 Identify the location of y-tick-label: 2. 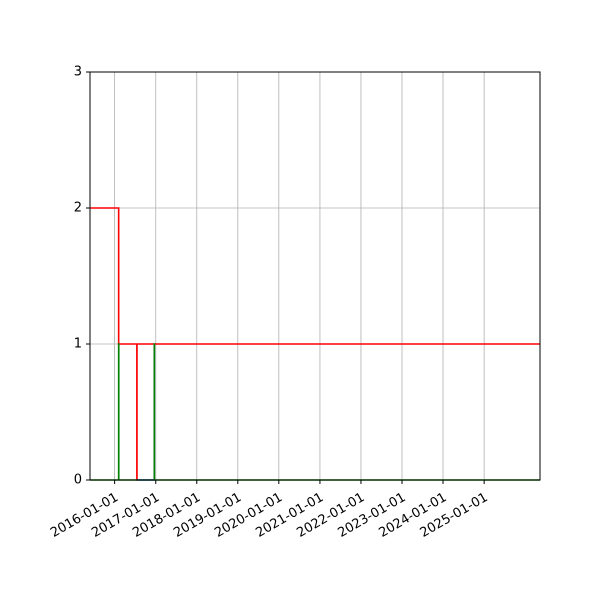
(78, 208).